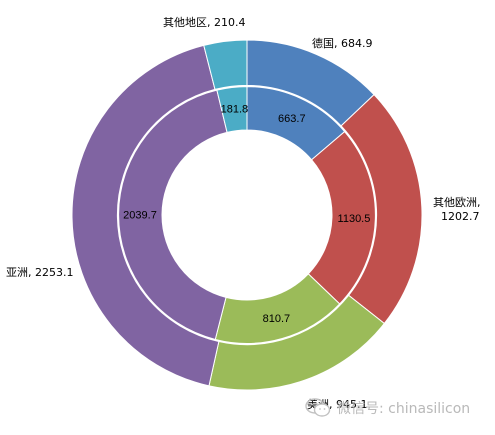 The width and height of the screenshot is (495, 435). I want to click on inner-slice-other-regions, so click(232, 109).